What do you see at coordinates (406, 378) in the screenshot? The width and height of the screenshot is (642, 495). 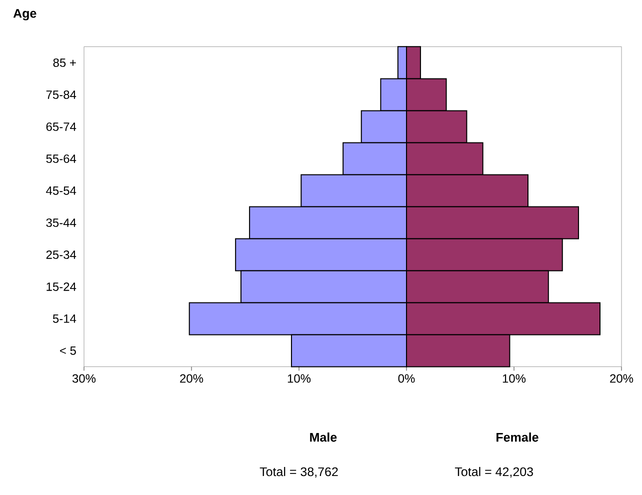 I see `x-tick-label: 0%` at bounding box center [406, 378].